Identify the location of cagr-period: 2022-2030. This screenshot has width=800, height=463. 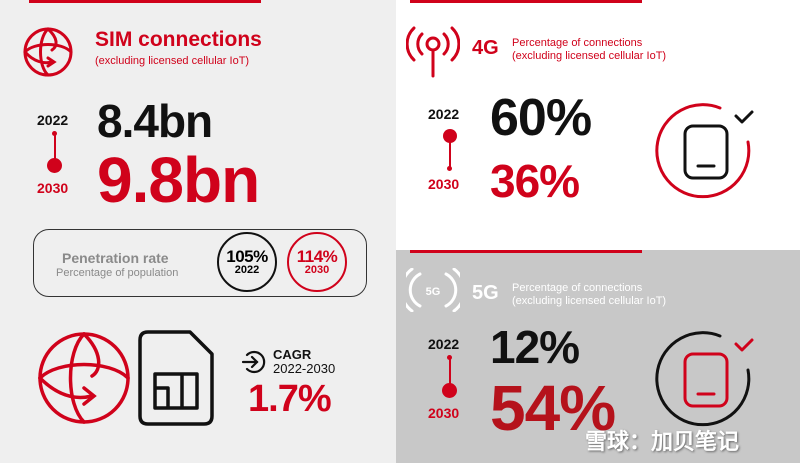
(304, 368).